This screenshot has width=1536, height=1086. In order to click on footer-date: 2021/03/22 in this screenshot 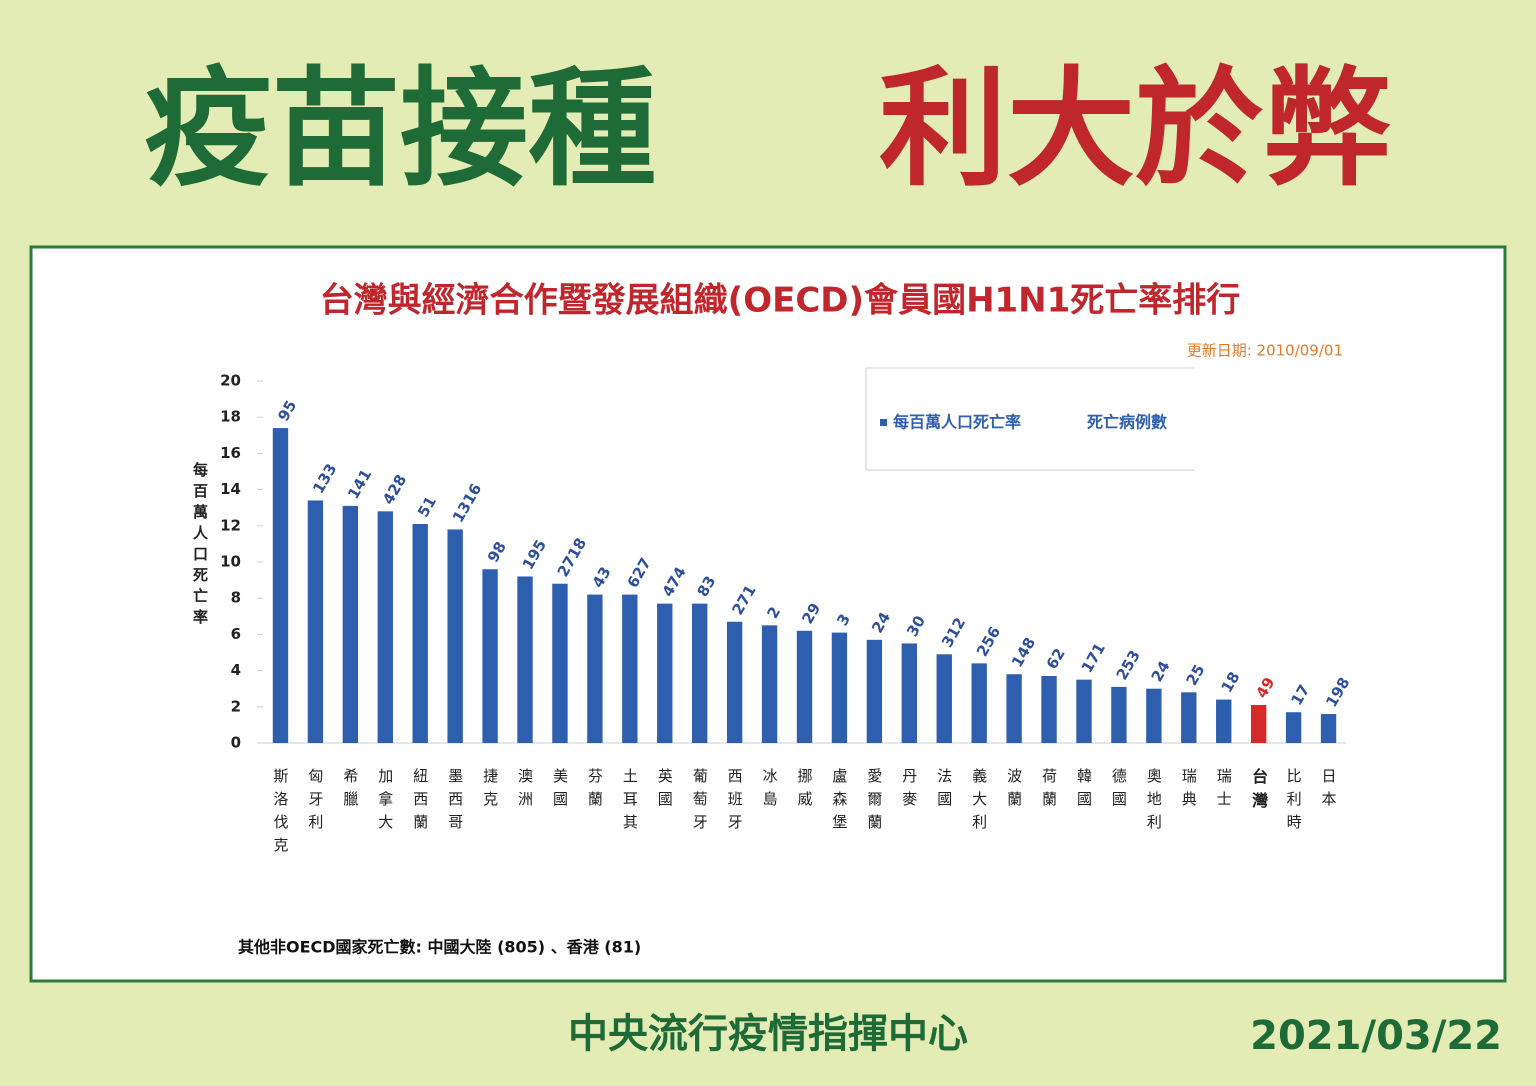, I will do `click(1376, 1036)`.